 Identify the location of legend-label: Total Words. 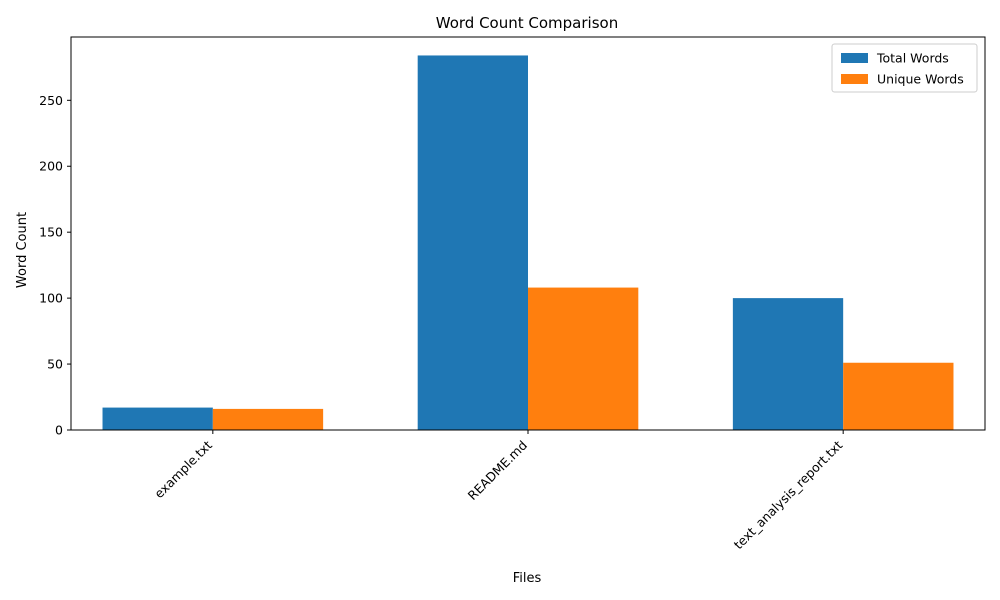
(912, 58).